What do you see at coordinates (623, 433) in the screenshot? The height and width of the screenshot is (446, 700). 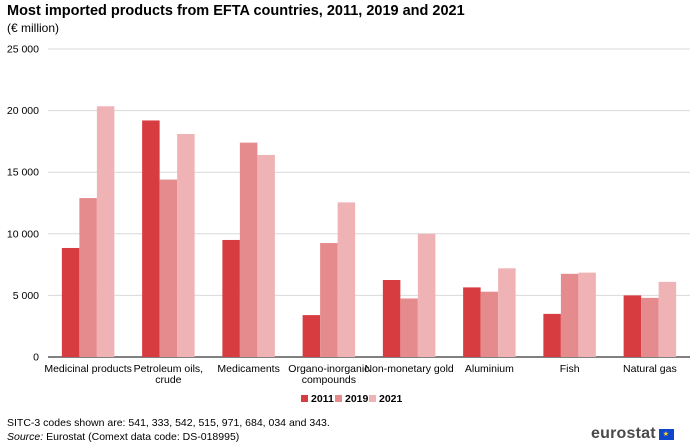 I see `logo-text: eurostat` at bounding box center [623, 433].